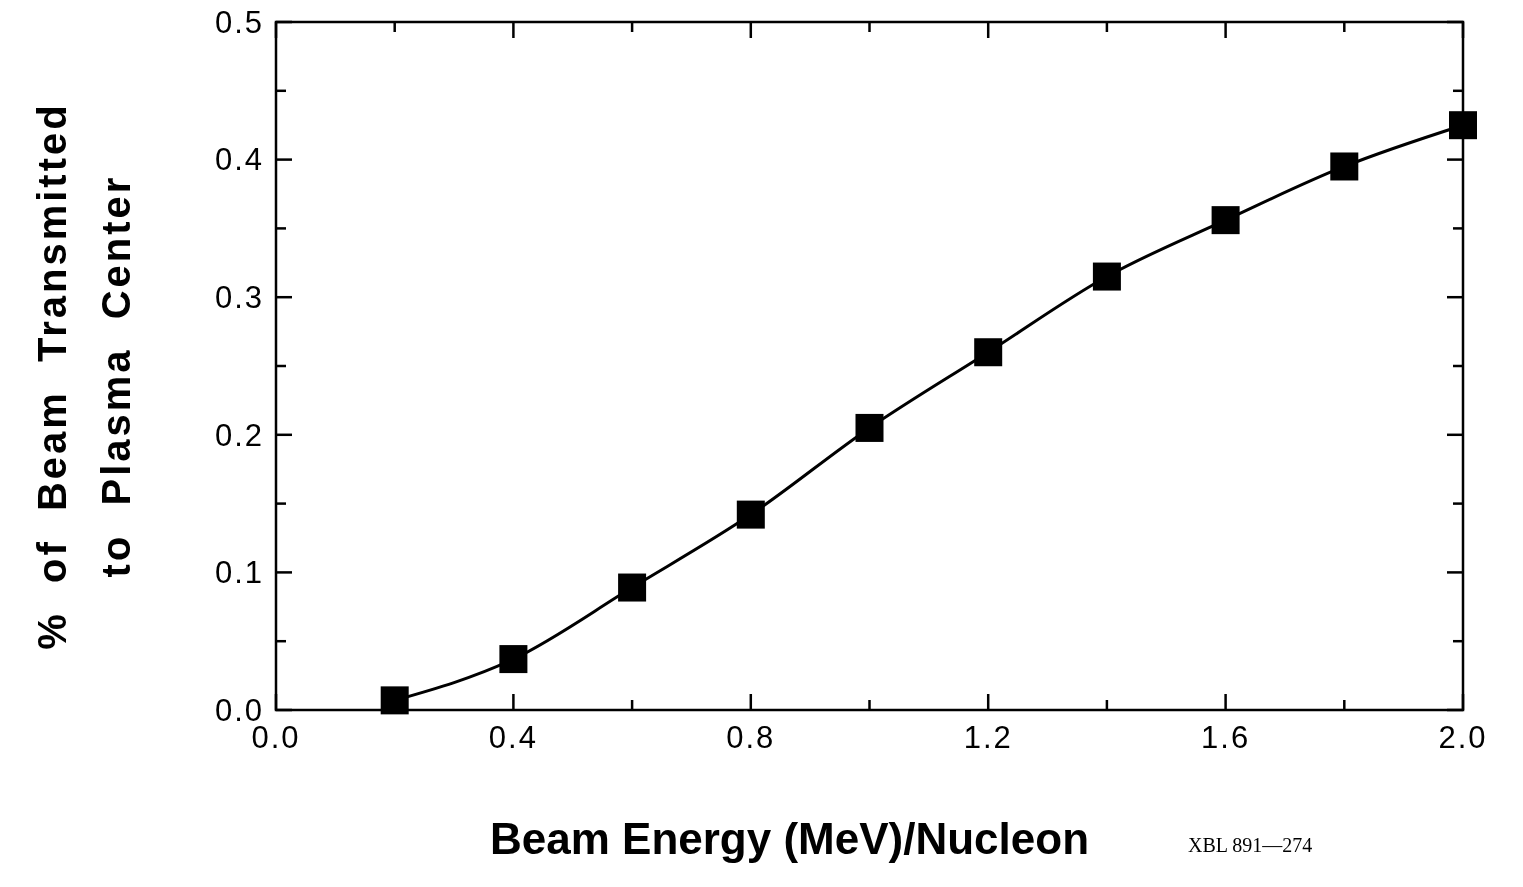 The width and height of the screenshot is (1523, 887). Describe the element at coordinates (789, 838) in the screenshot. I see `x-axis-title: Beam Energy (MeV)/Nucleon` at that location.